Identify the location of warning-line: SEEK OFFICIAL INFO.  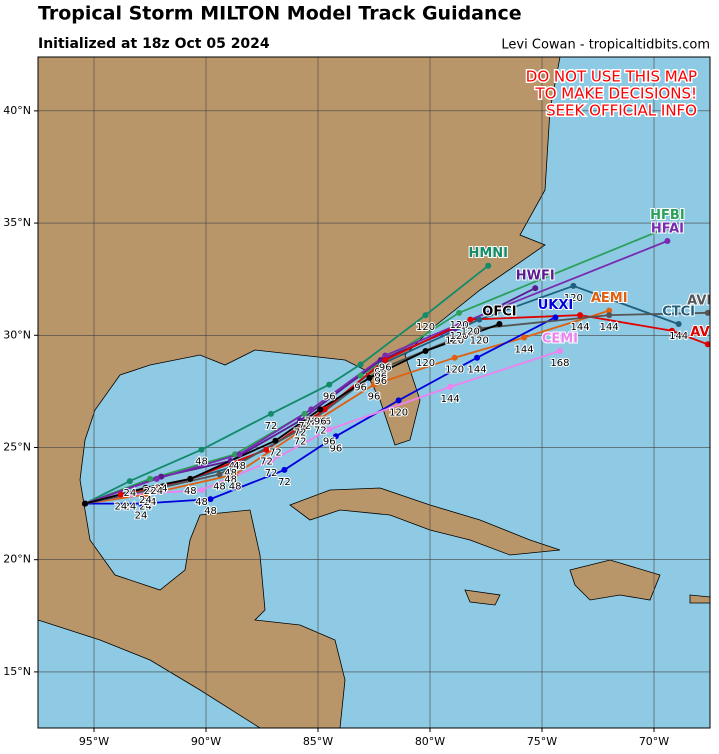
(621, 111).